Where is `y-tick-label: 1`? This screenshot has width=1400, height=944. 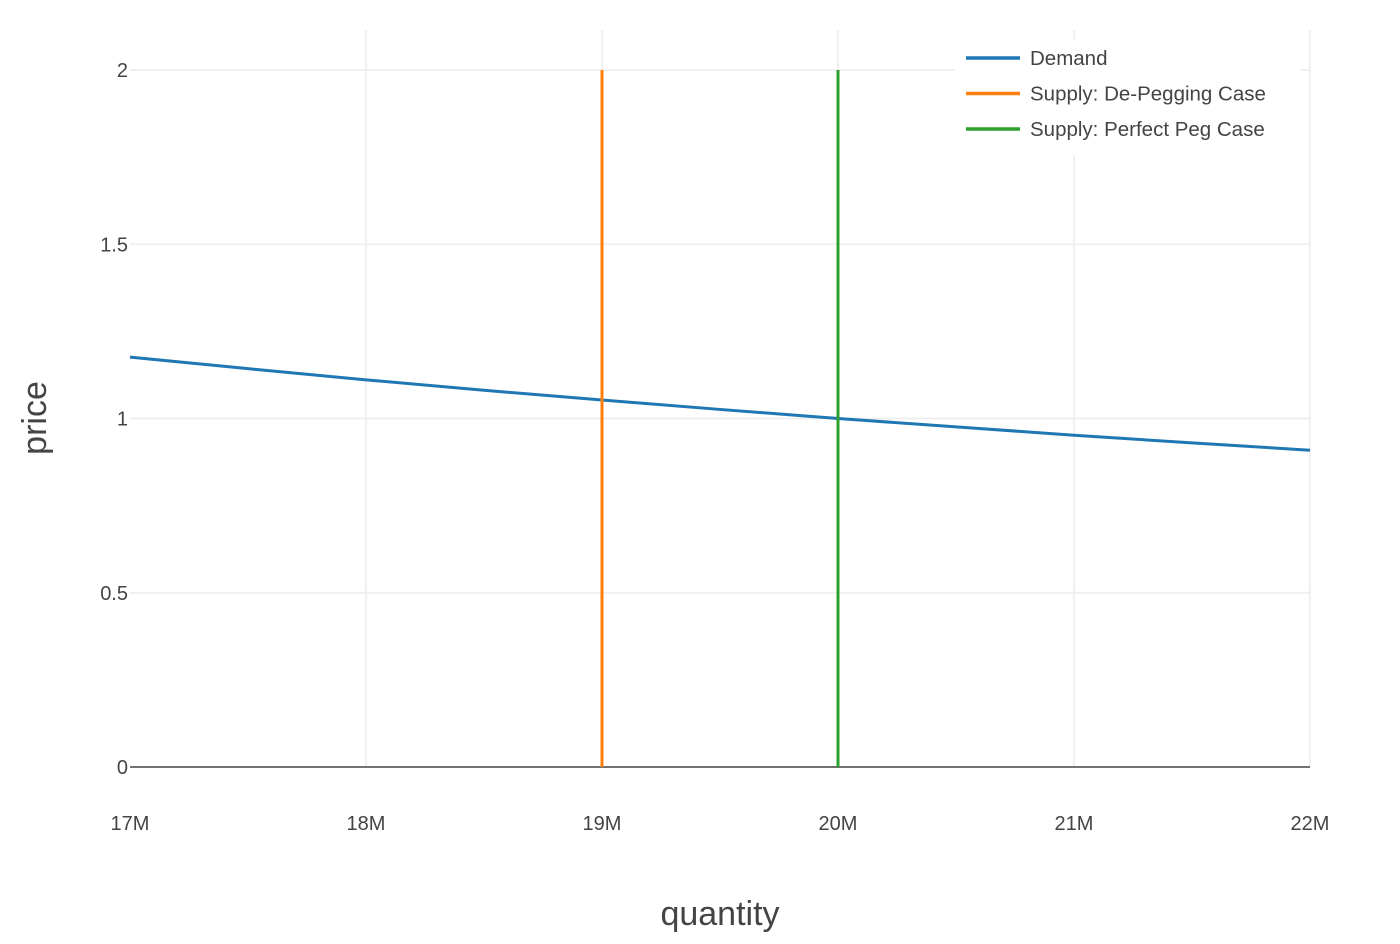
y-tick-label: 1 is located at coordinates (122, 420).